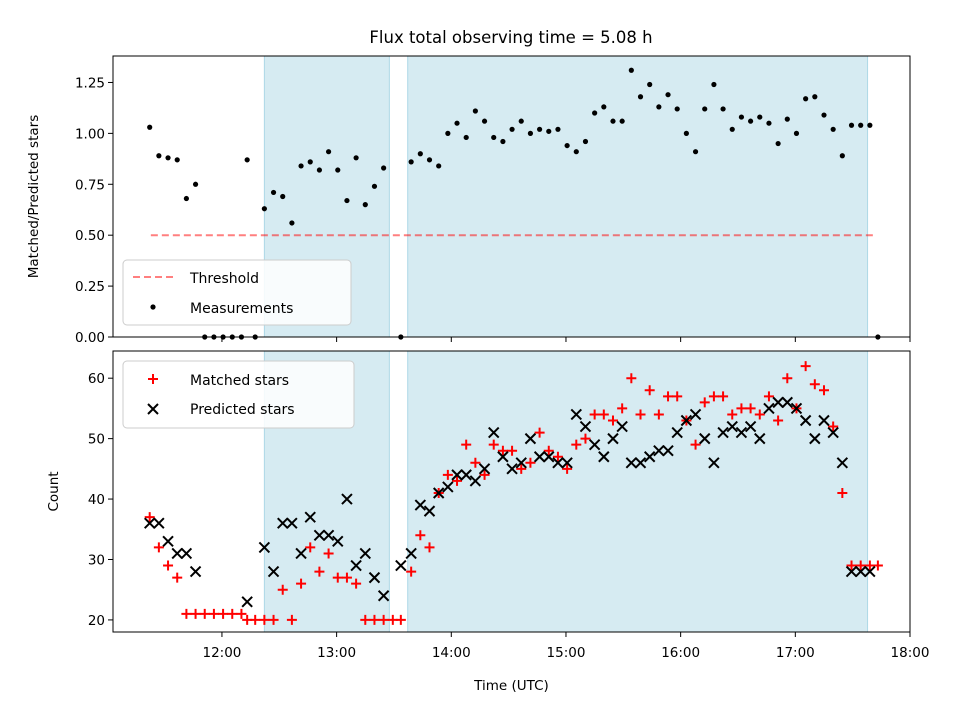  Describe the element at coordinates (90, 287) in the screenshot. I see `y-tick-label: 0.25` at that location.